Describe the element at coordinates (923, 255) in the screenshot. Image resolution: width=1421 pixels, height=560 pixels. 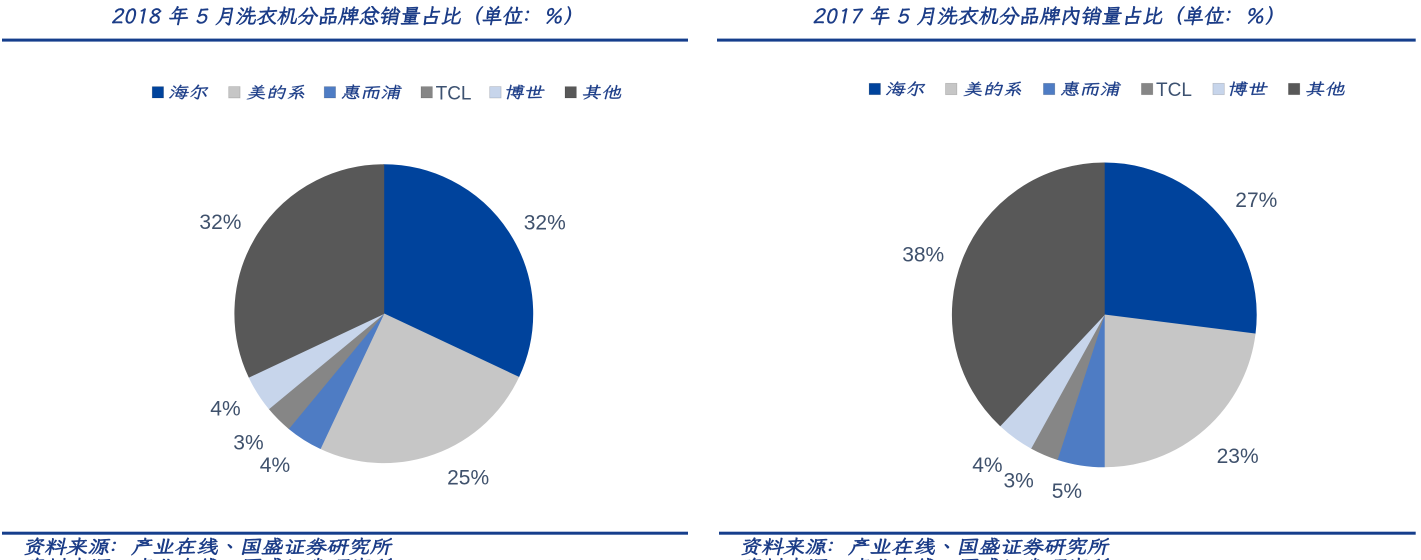
I see `svg-text: 38%` at that location.